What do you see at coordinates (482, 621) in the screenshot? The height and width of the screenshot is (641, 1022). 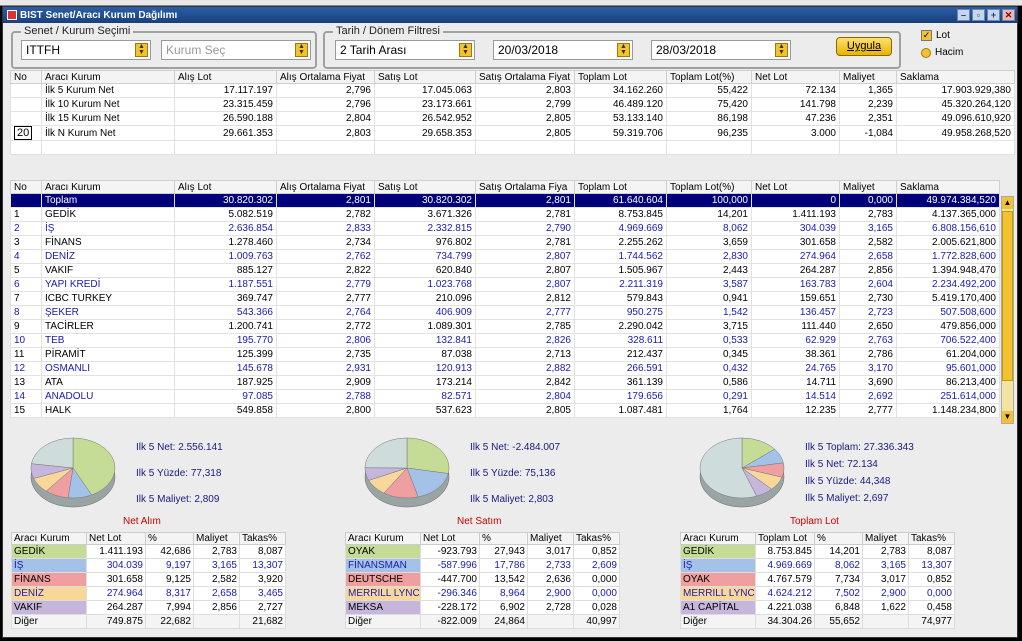 I see `table-row: Diğer -822.009 24,864 40,997` at bounding box center [482, 621].